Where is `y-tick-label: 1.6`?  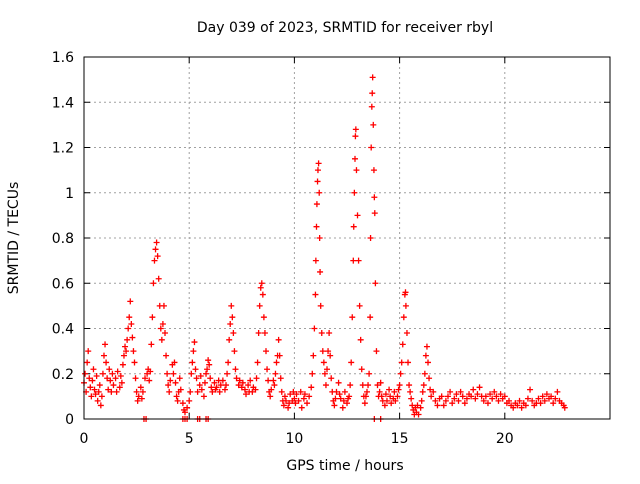 y-tick-label: 1.6 is located at coordinates (63, 58).